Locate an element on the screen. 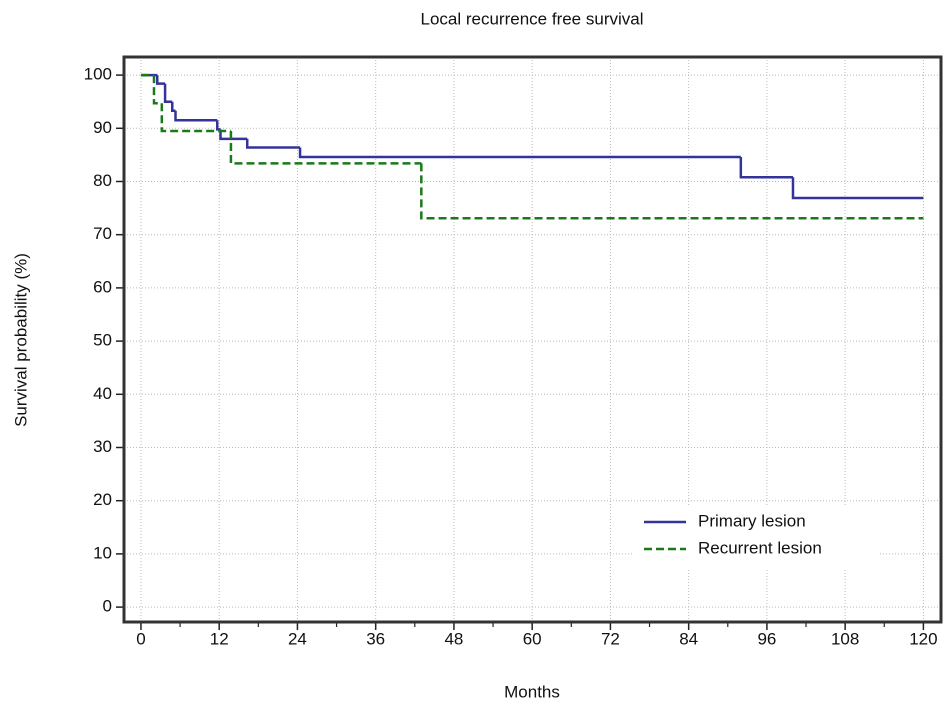 This screenshot has width=944, height=710. x-tick-label: 72 is located at coordinates (610, 638).